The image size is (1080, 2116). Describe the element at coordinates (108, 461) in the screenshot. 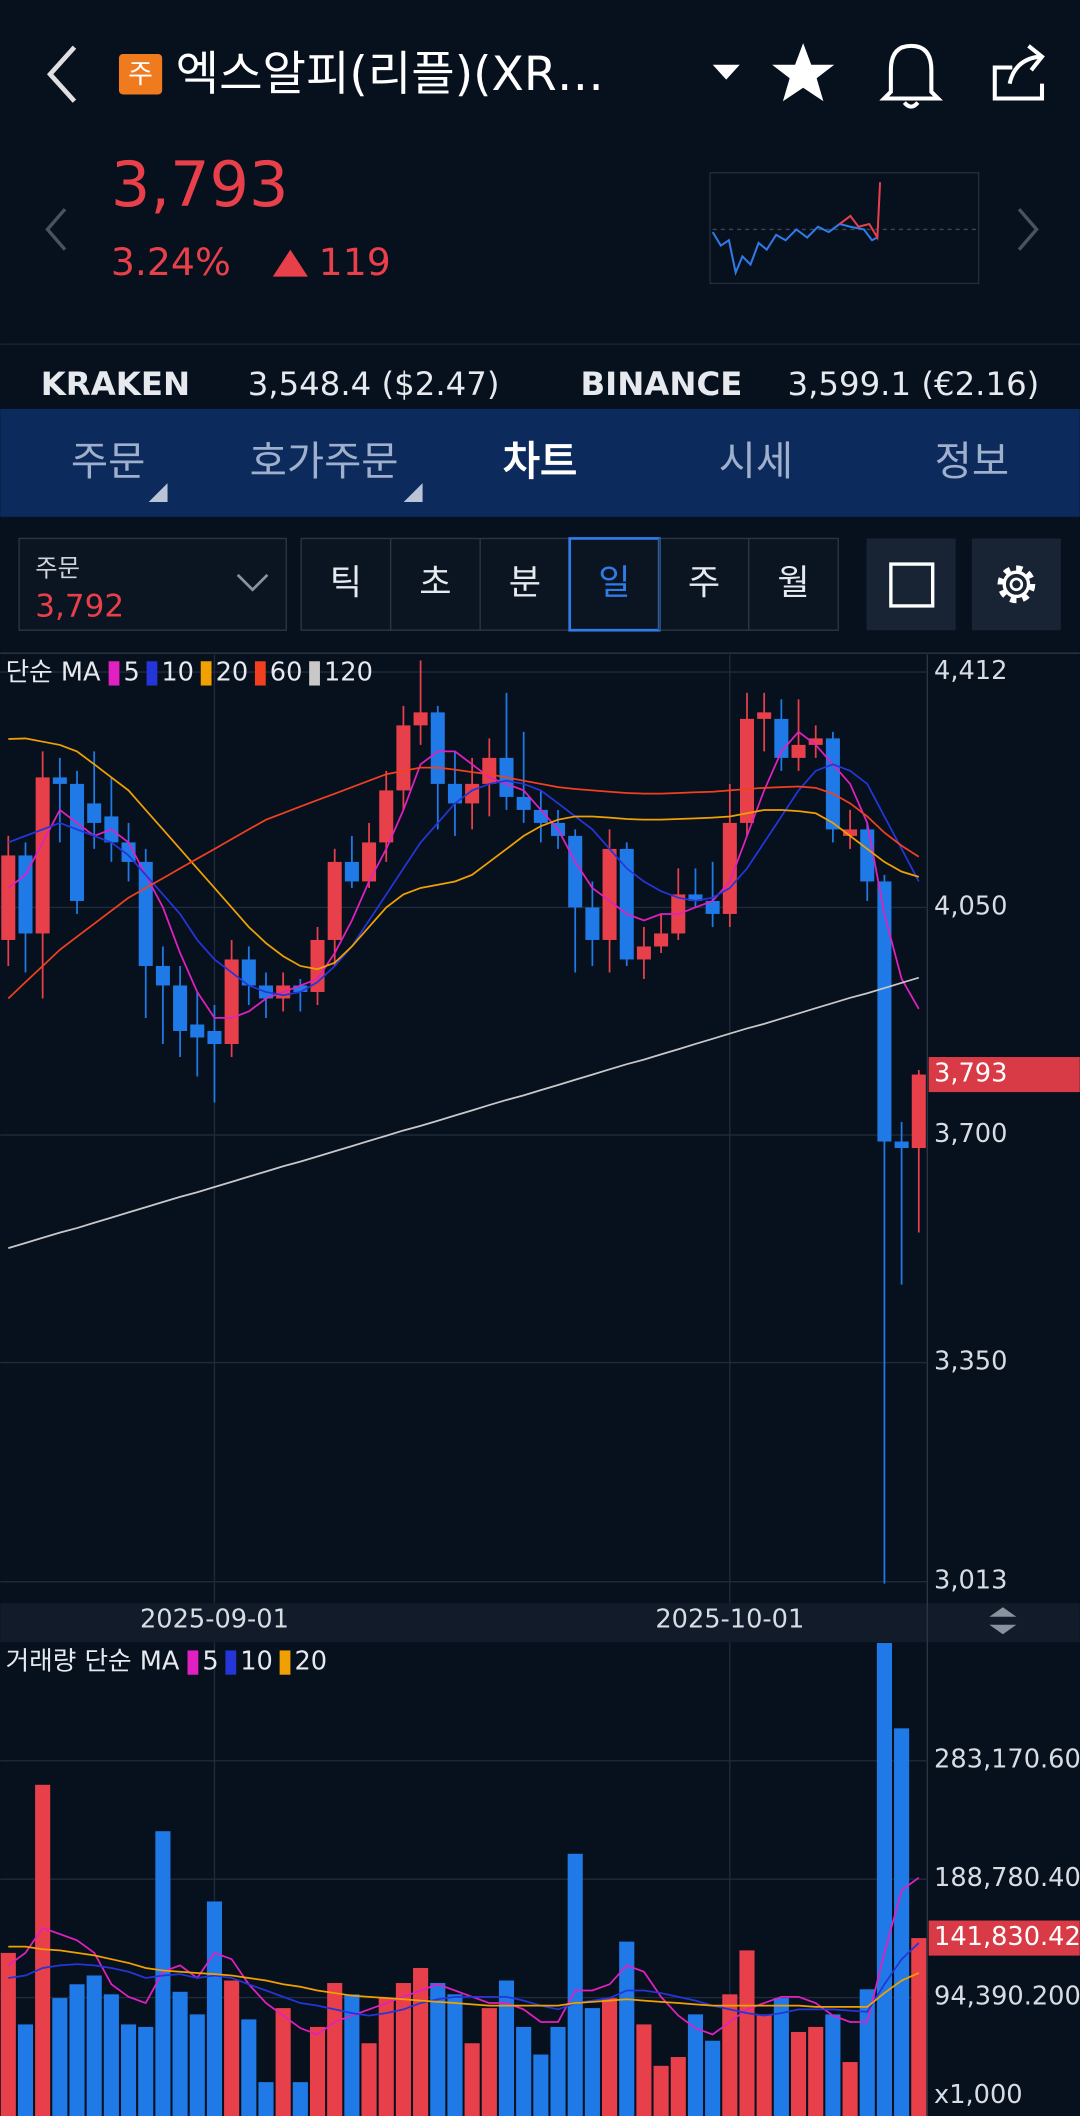

I see `tab: 주문` at that location.